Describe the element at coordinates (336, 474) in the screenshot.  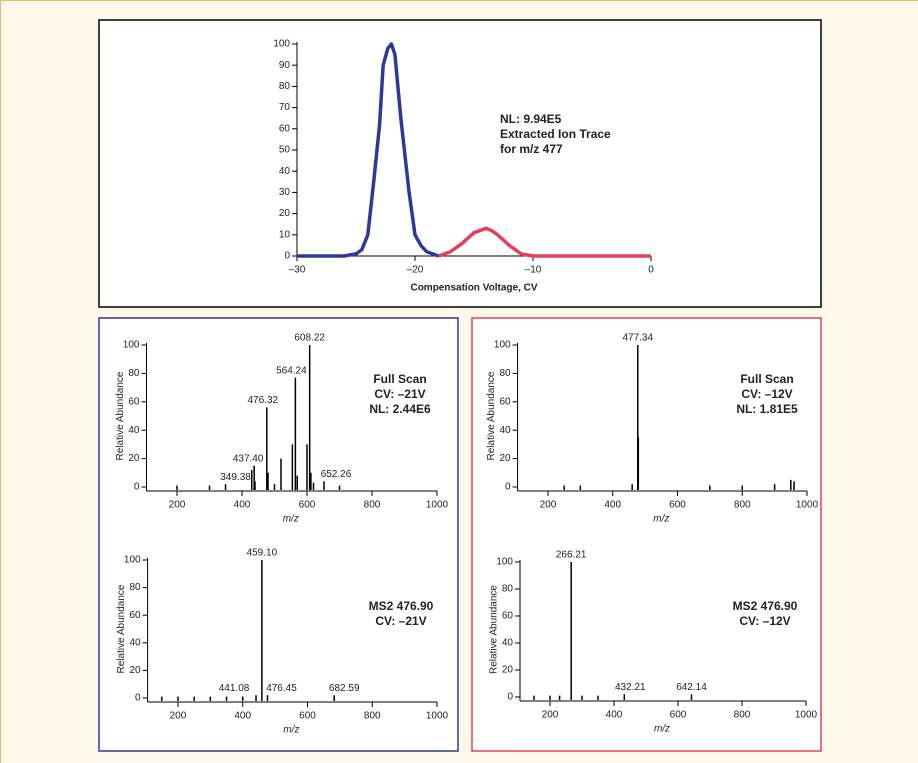
I see `peak-label: 652.26` at that location.